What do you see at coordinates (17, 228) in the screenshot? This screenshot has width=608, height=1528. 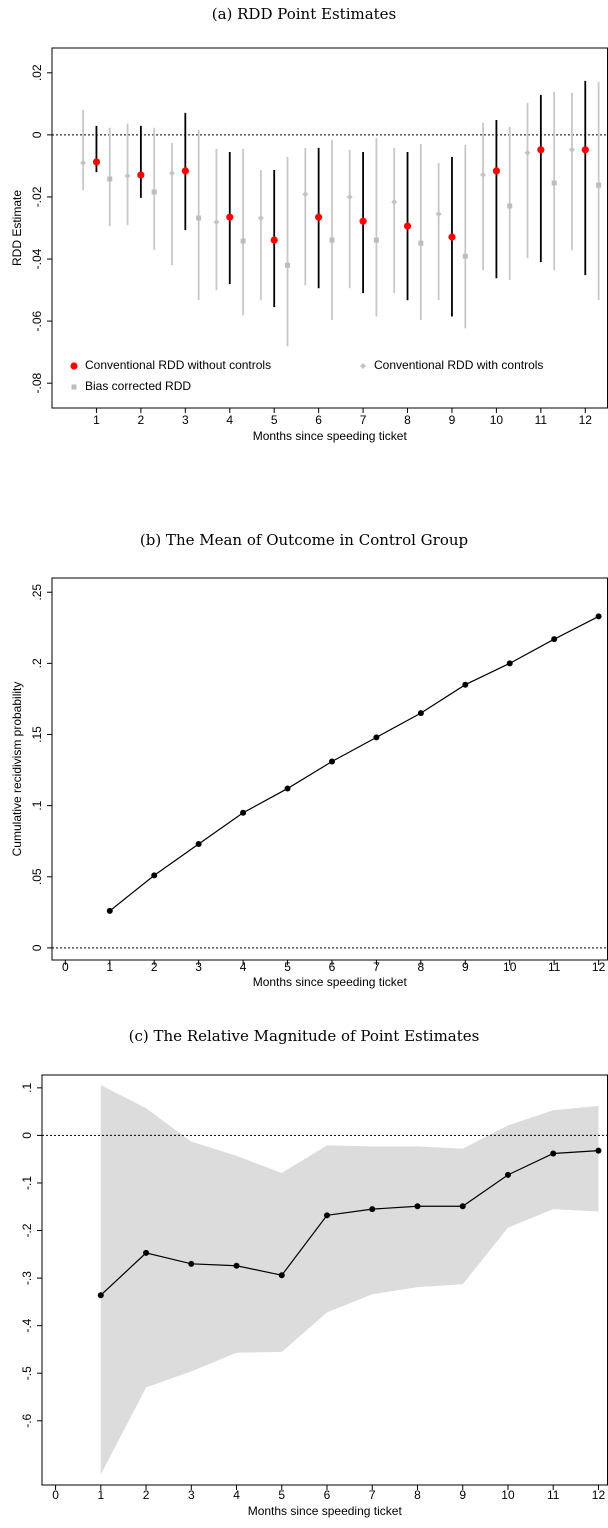 I see `y-axis-label: RDD Estimate` at bounding box center [17, 228].